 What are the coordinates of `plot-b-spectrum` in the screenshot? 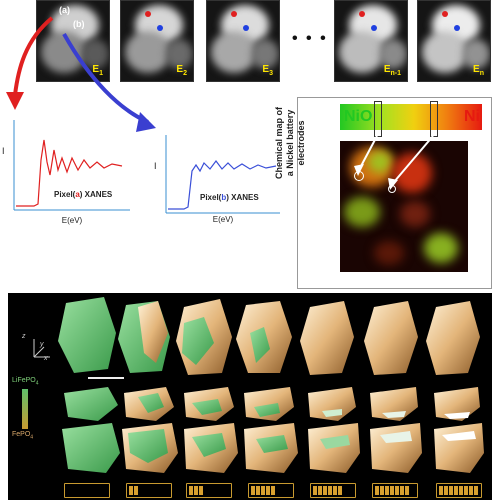 It's located at (222, 185).